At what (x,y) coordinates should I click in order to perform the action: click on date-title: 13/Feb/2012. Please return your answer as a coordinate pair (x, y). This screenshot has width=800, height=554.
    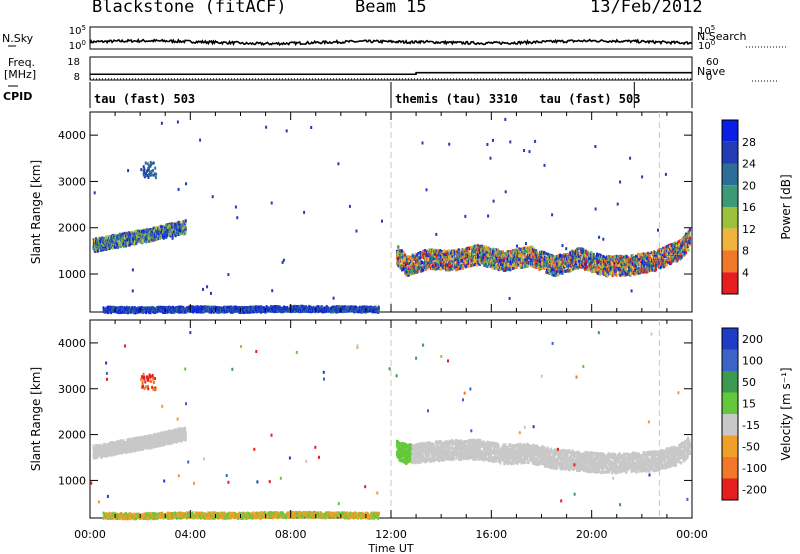
    Looking at the image, I should click on (646, 8).